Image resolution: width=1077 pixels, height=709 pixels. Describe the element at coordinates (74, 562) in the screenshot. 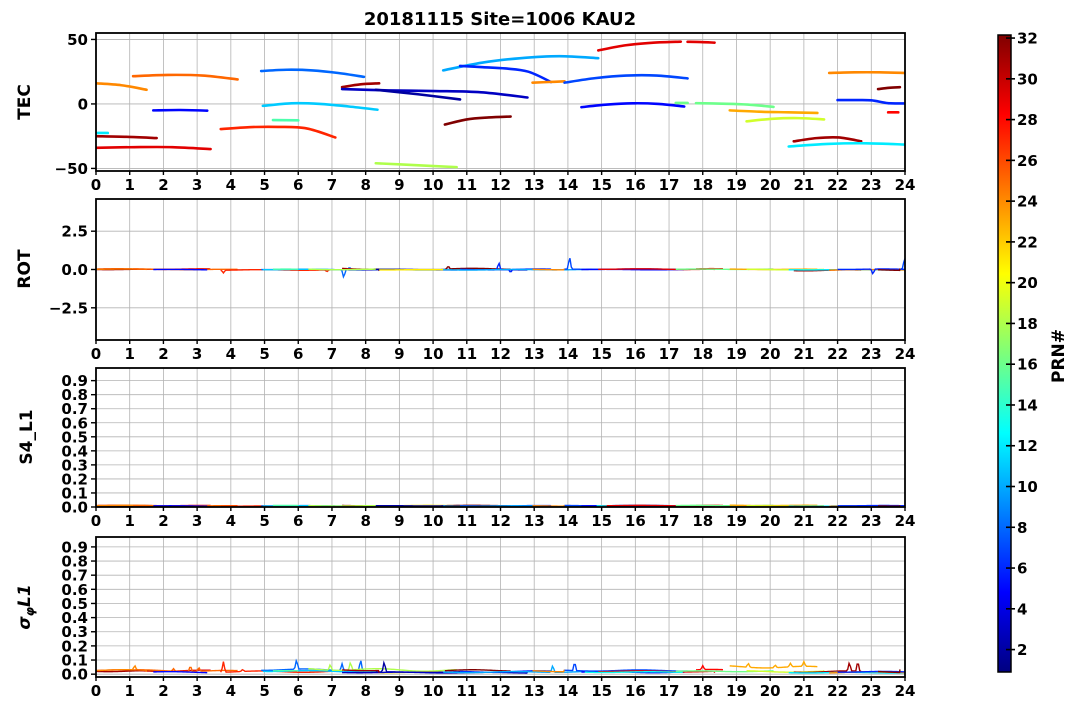

I see `y-tick-label: 0.8` at that location.